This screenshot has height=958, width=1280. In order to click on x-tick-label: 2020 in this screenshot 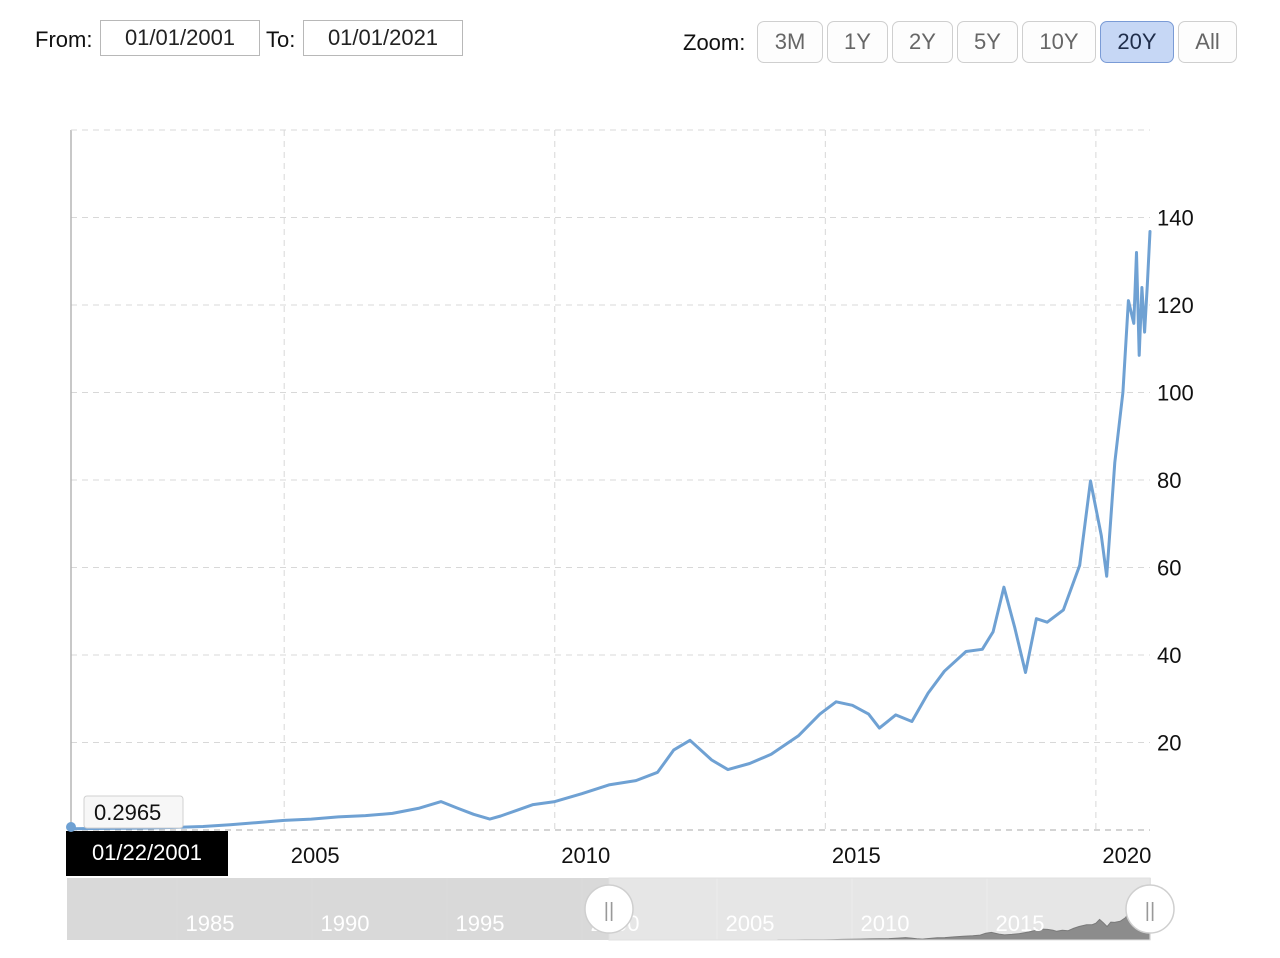, I will do `click(1126, 855)`.